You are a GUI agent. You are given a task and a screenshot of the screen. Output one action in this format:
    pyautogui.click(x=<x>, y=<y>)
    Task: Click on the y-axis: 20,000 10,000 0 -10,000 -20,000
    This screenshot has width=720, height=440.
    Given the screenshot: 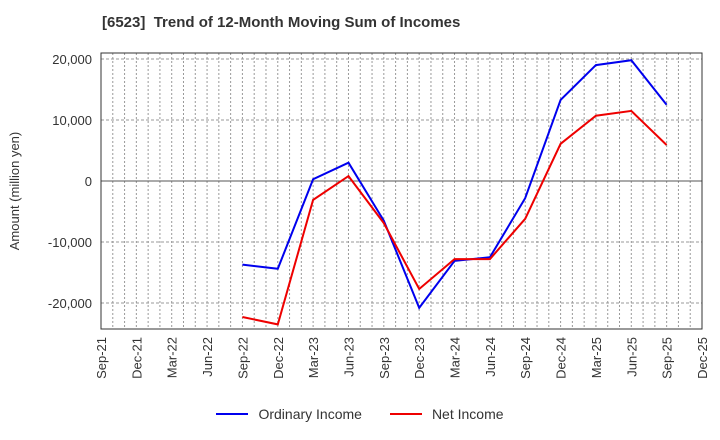 What is the action you would take?
    pyautogui.click(x=70, y=181)
    